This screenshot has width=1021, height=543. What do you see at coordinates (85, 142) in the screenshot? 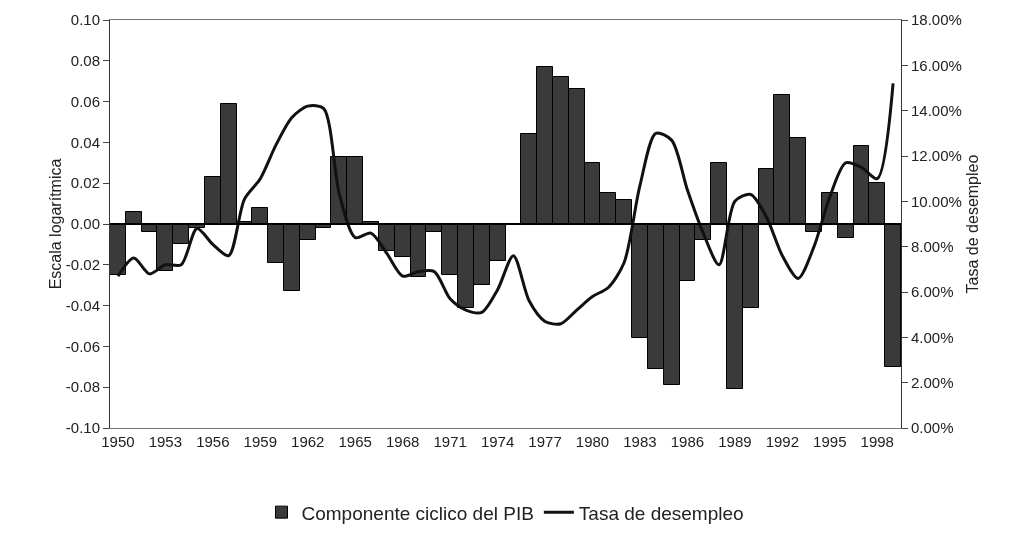
I see `y-tick-label: 0.04` at bounding box center [85, 142].